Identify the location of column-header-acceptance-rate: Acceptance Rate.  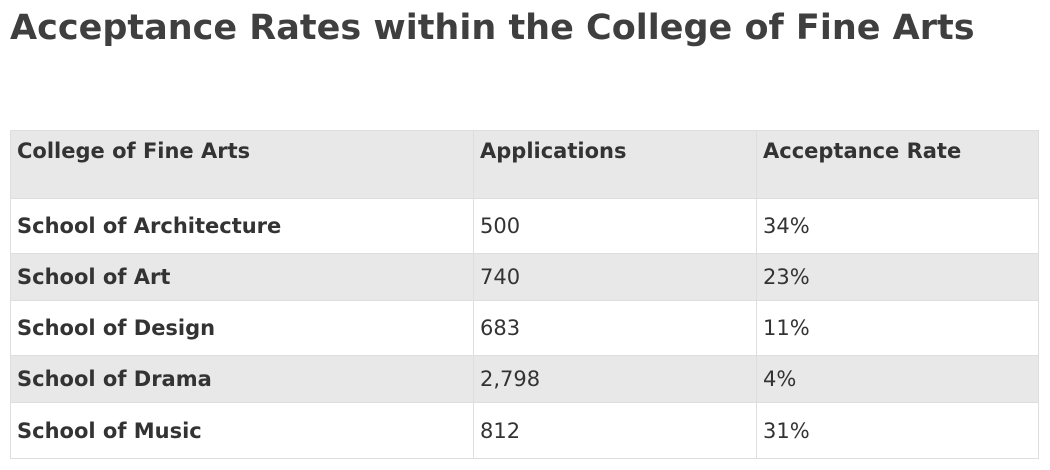
(897, 164).